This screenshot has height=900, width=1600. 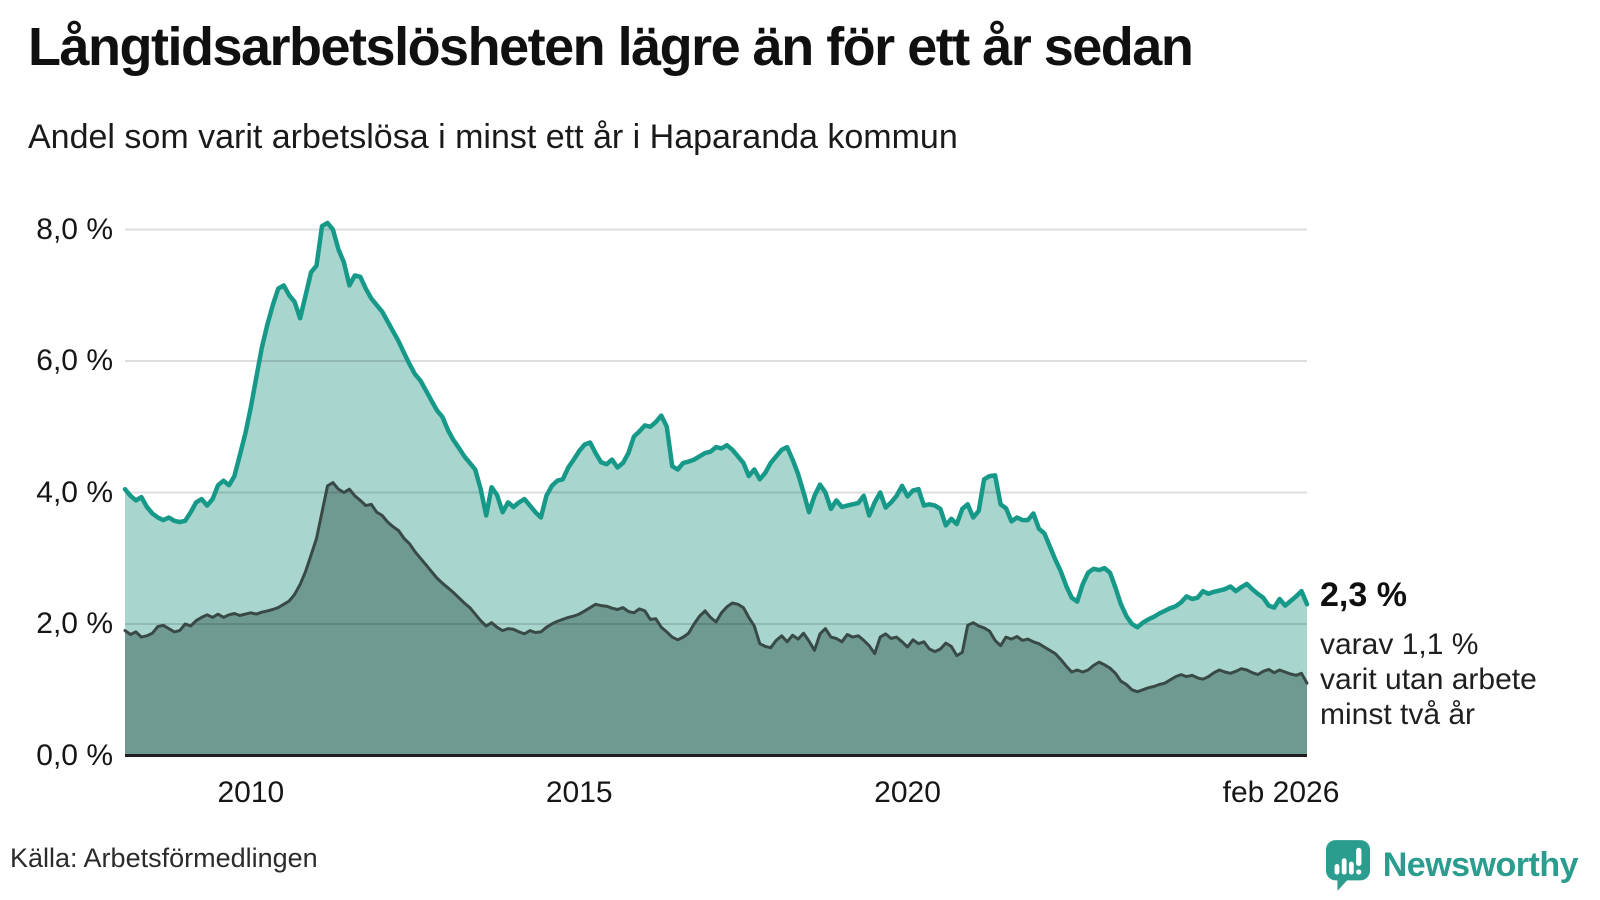 I want to click on y-tick-label: 6,0 %, so click(x=74, y=360).